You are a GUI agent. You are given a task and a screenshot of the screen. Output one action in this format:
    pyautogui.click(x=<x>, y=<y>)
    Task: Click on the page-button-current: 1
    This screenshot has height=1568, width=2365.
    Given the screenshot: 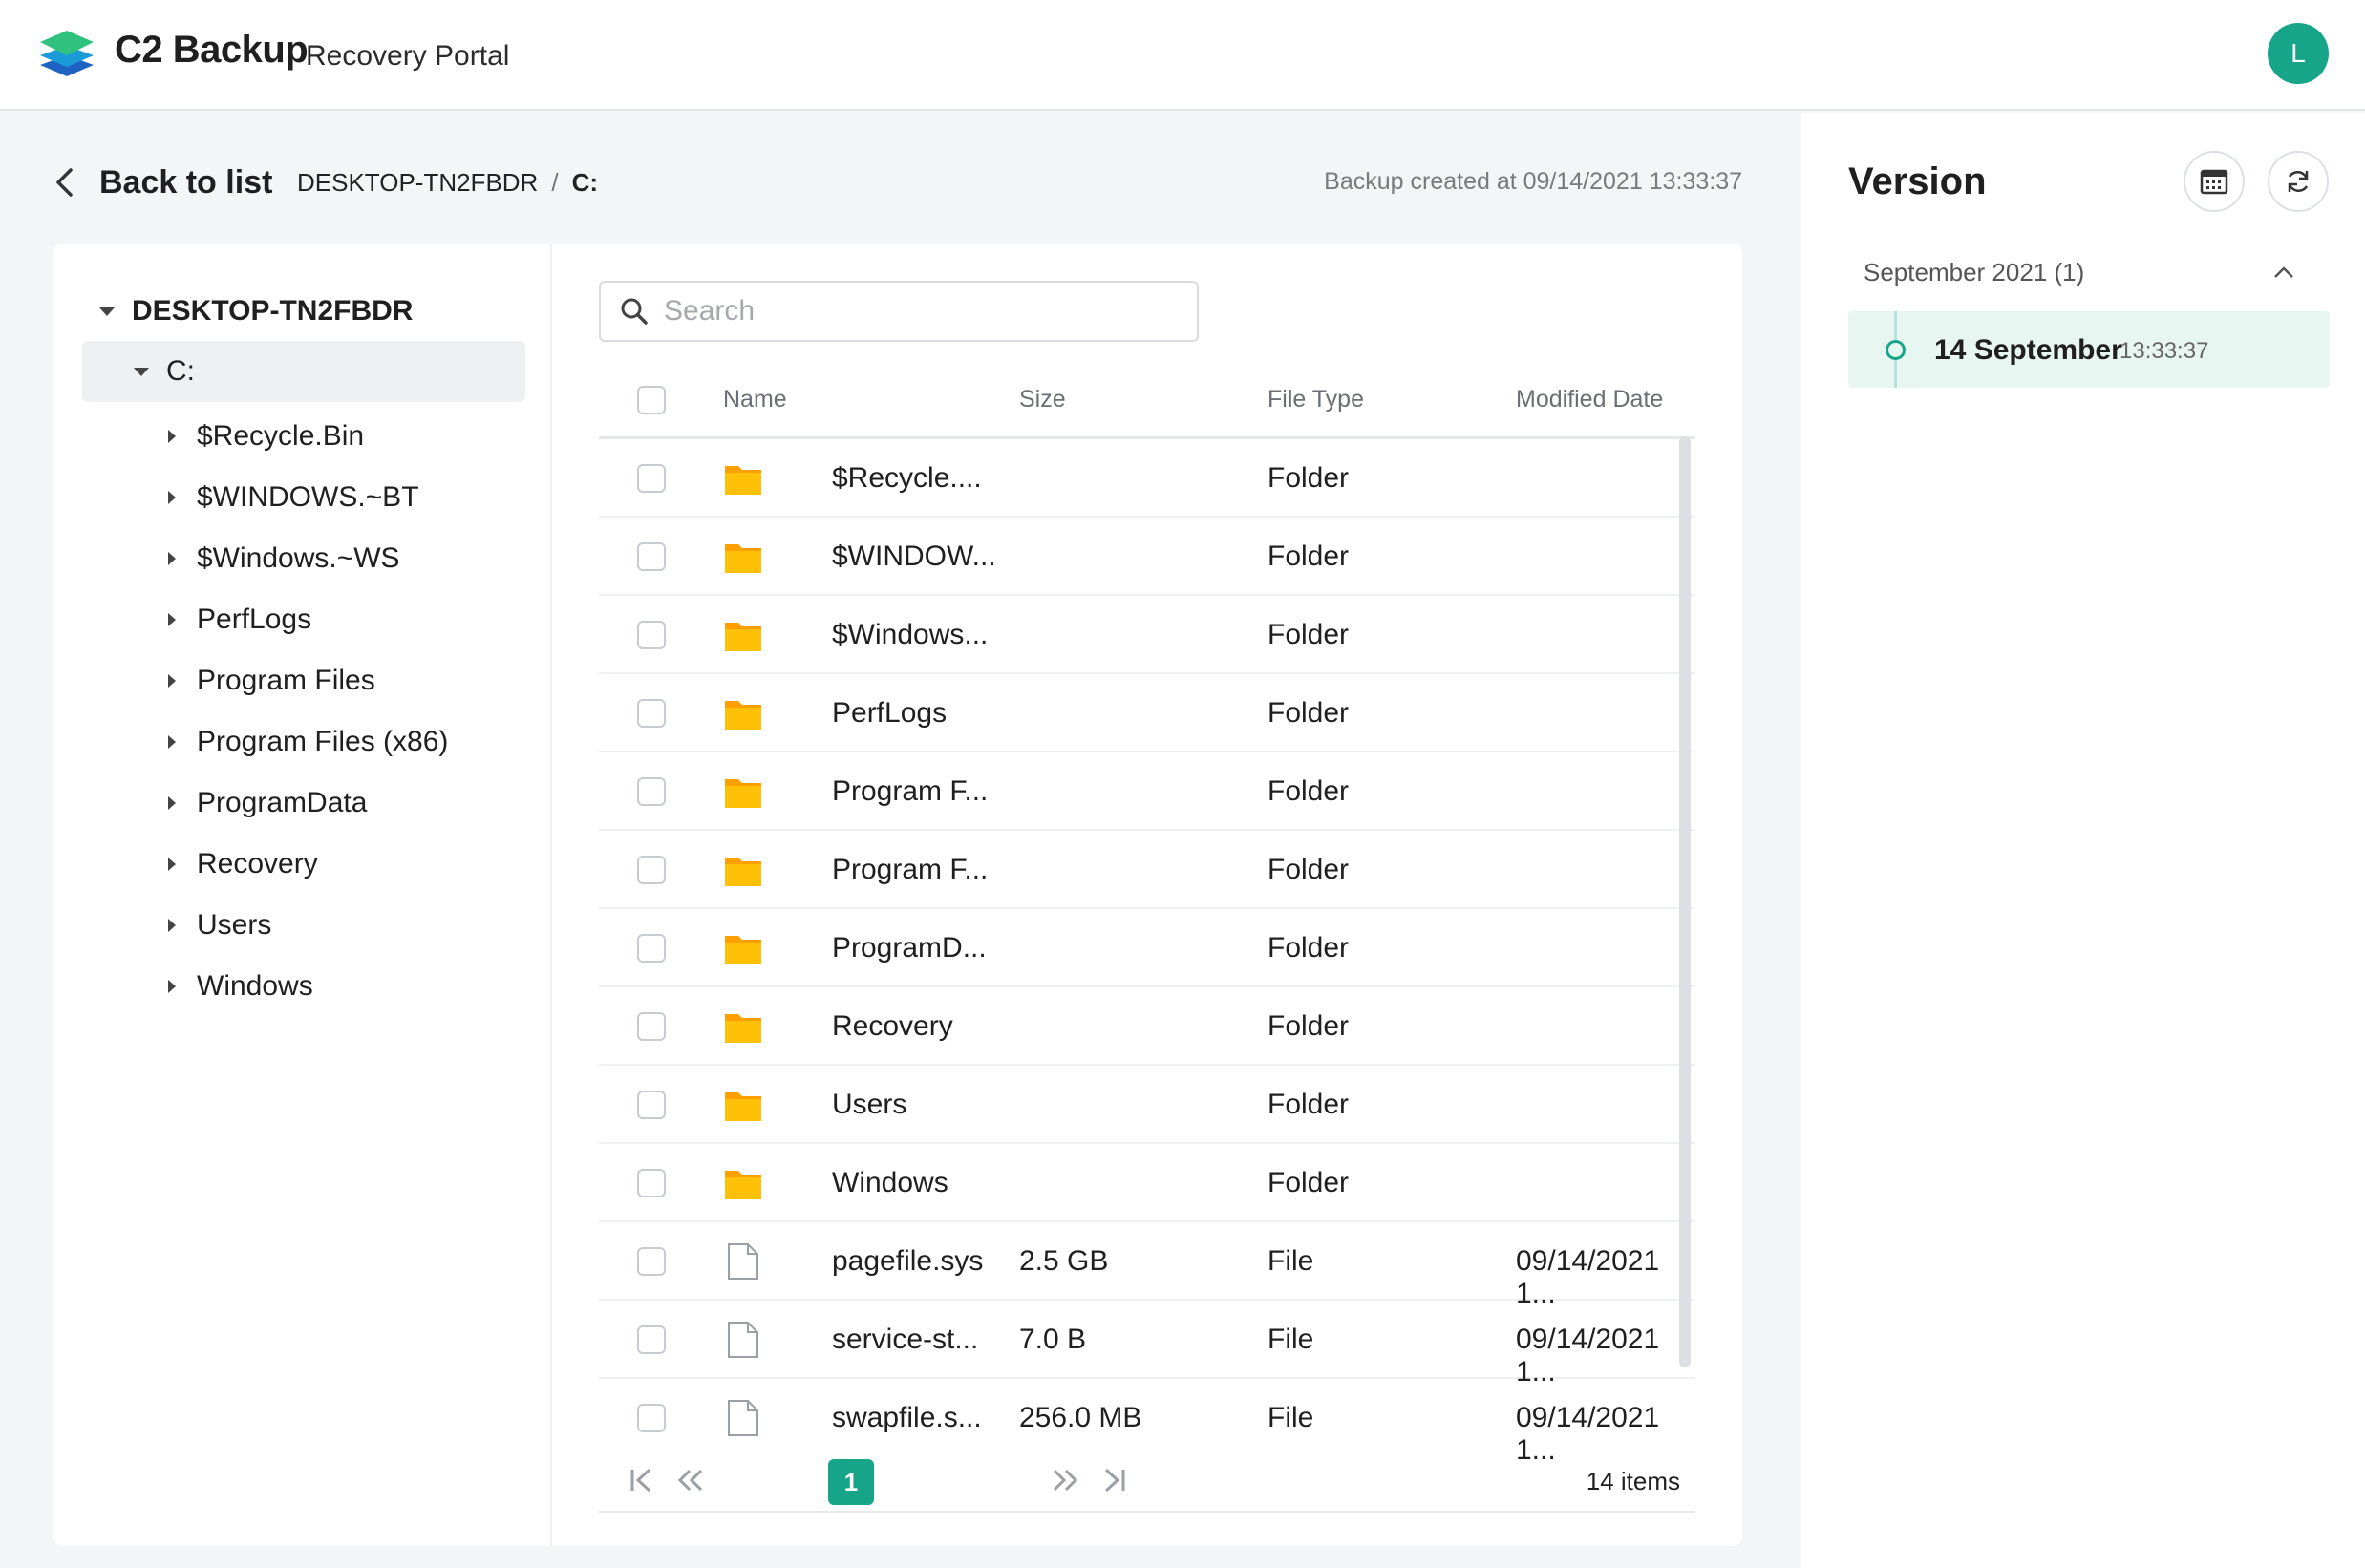 What is the action you would take?
    pyautogui.click(x=851, y=1482)
    